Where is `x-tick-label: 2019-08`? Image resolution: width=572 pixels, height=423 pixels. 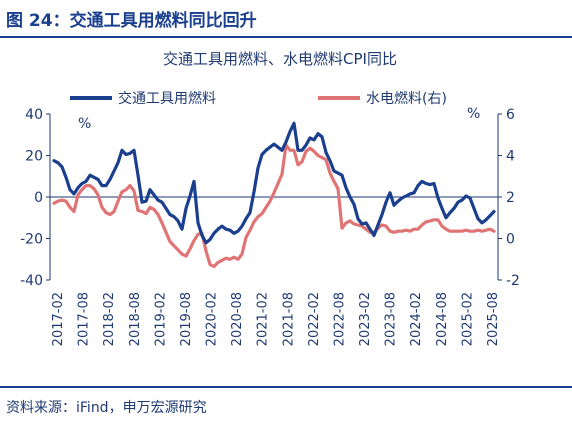 x-tick-label: 2019-08 is located at coordinates (186, 319).